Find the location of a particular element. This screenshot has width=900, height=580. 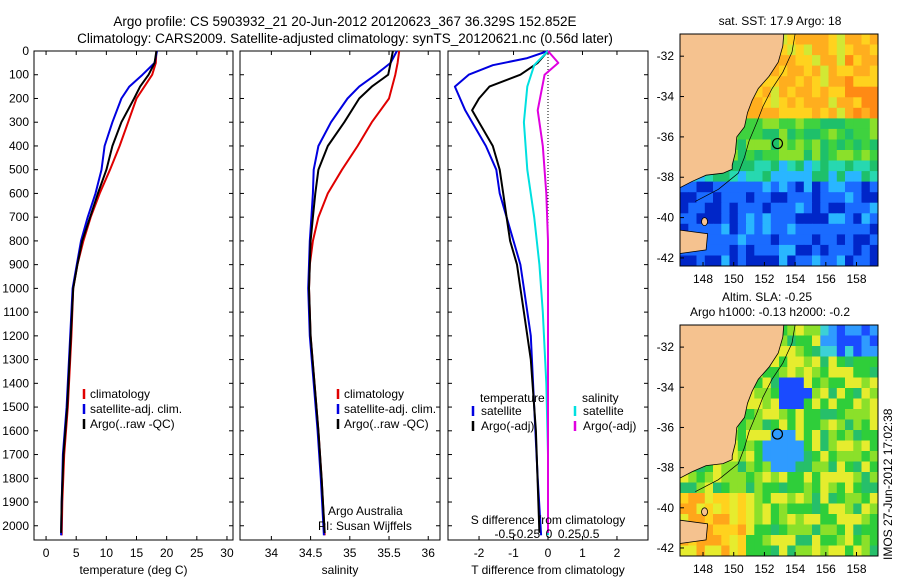

map-frame is located at coordinates (779, 440).